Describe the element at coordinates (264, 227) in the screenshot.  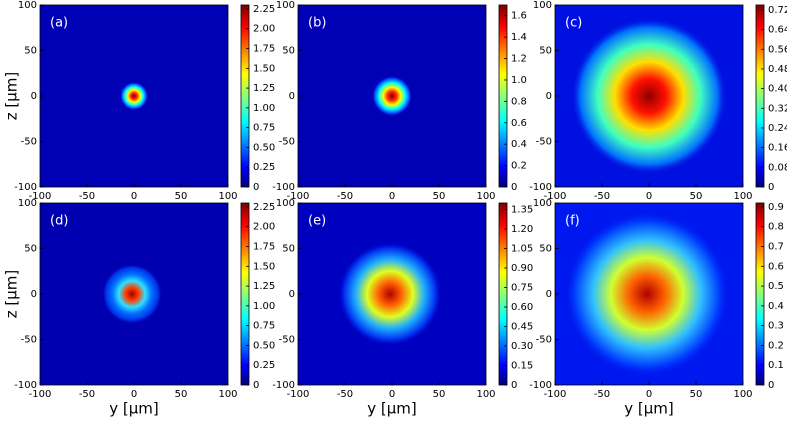
I see `colorbar-tick-label: 2.00` at that location.